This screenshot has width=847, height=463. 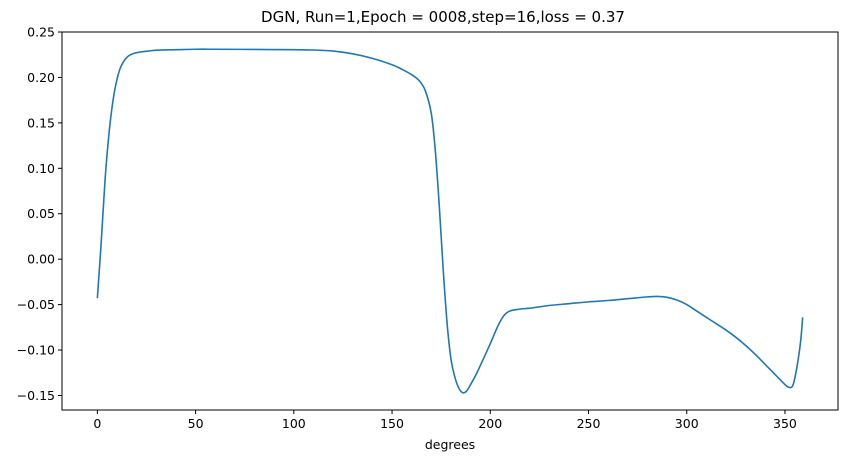 I want to click on y-tick-label: −0.05, so click(x=36, y=304).